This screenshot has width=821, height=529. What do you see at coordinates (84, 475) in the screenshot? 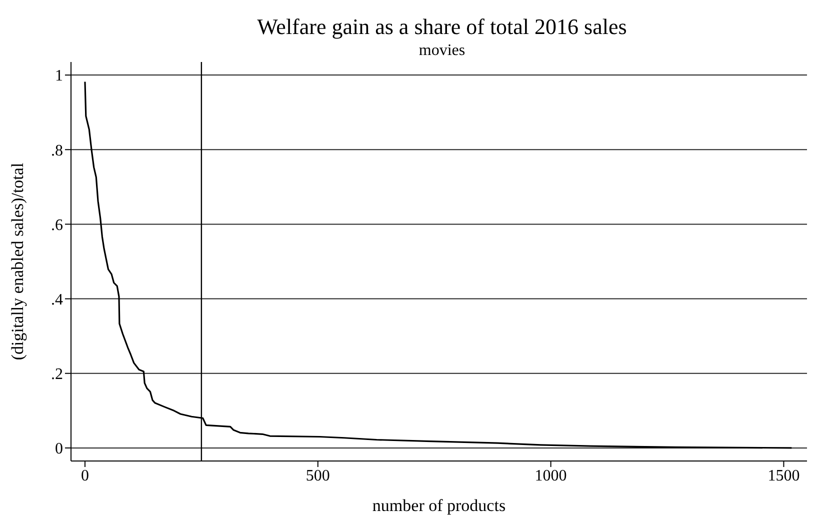
I see `x-tick-label: 0` at bounding box center [84, 475].